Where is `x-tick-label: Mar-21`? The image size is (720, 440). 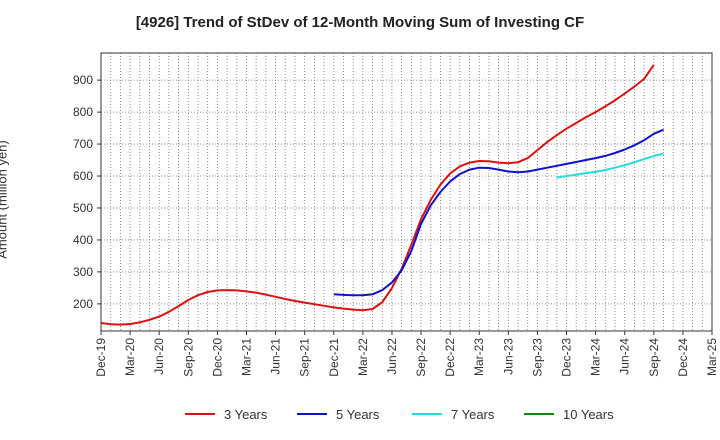 x-tick-label: Mar-21 is located at coordinates (246, 357).